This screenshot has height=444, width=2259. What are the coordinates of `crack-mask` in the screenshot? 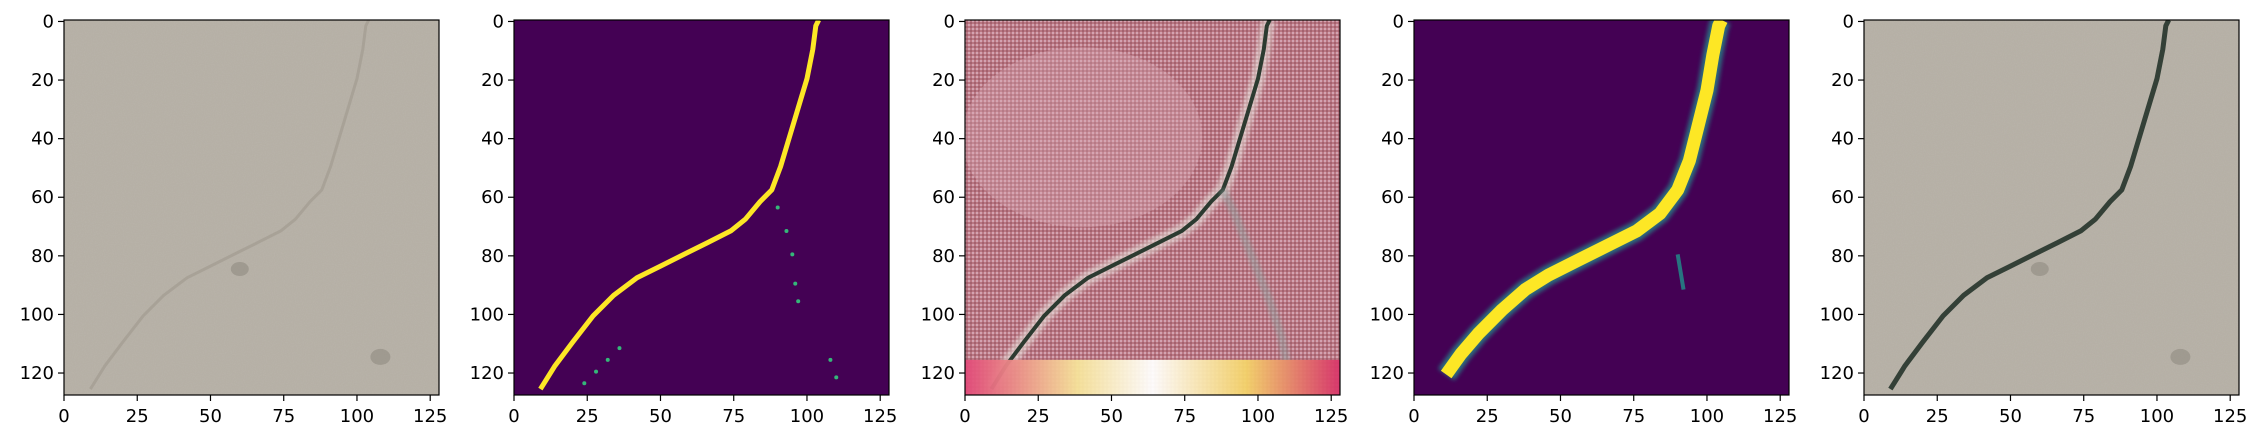 It's located at (679, 205).